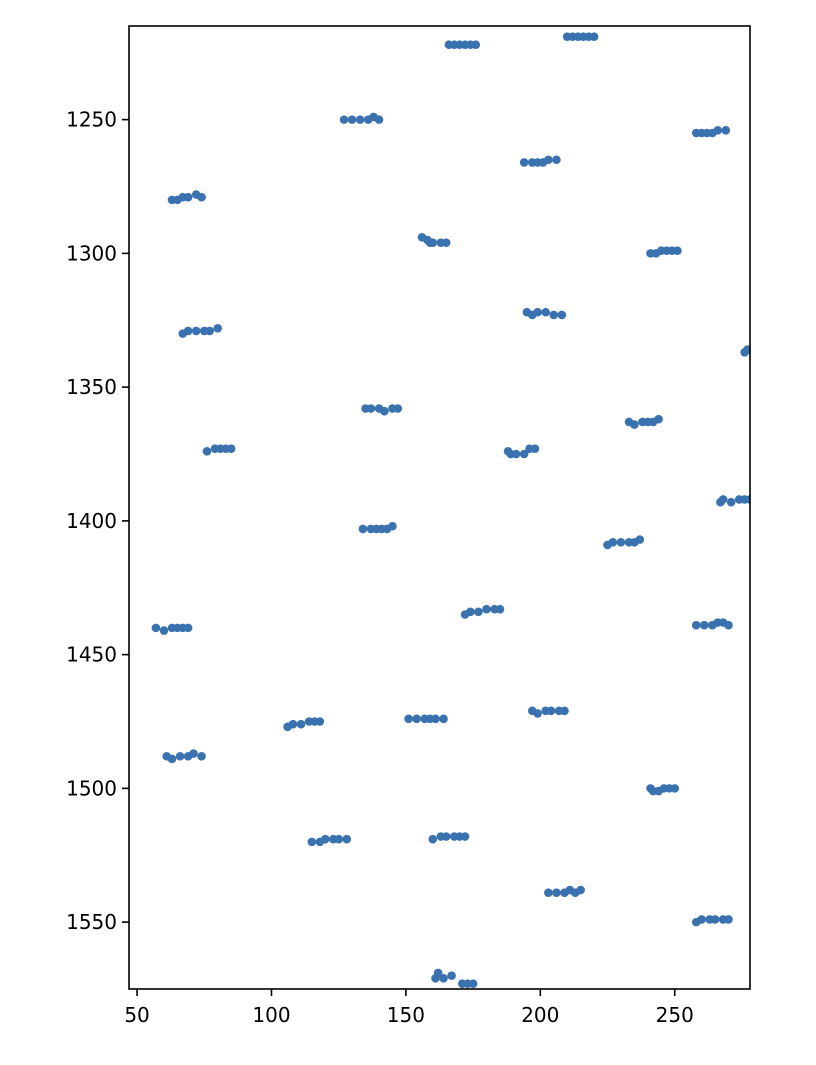  Describe the element at coordinates (675, 1015) in the screenshot. I see `x-tick-label: 250` at that location.